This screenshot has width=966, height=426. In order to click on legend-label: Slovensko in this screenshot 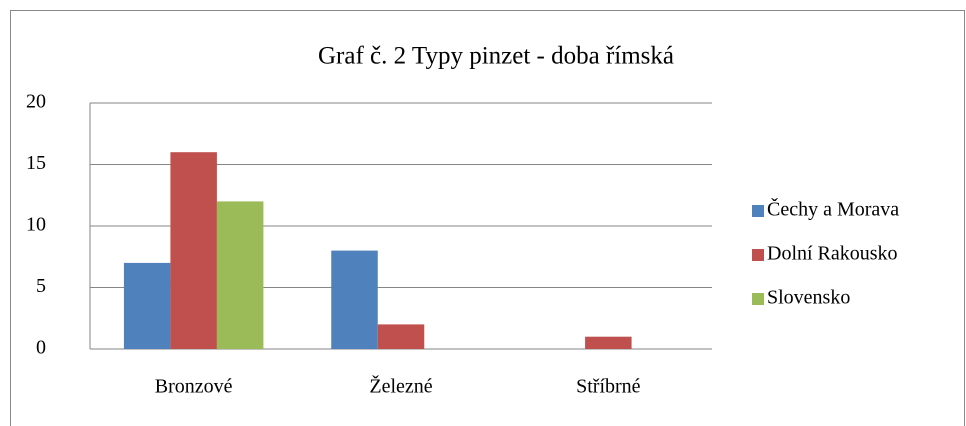, I will do `click(808, 298)`.